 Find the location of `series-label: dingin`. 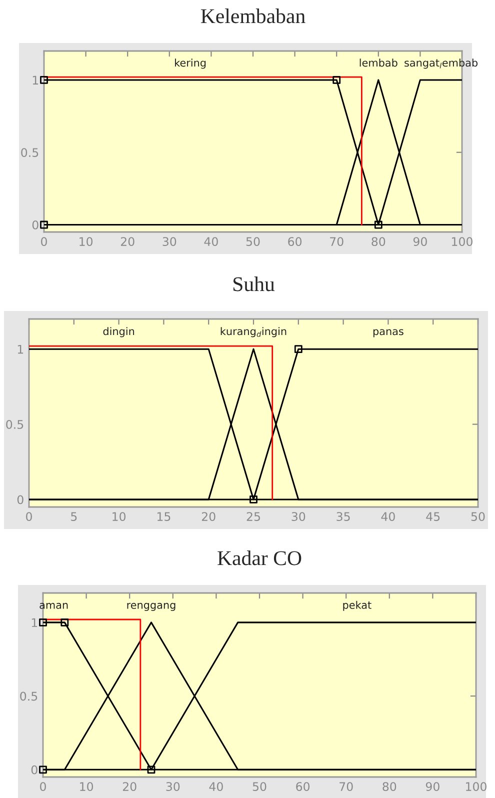

series-label: dingin is located at coordinates (118, 332).